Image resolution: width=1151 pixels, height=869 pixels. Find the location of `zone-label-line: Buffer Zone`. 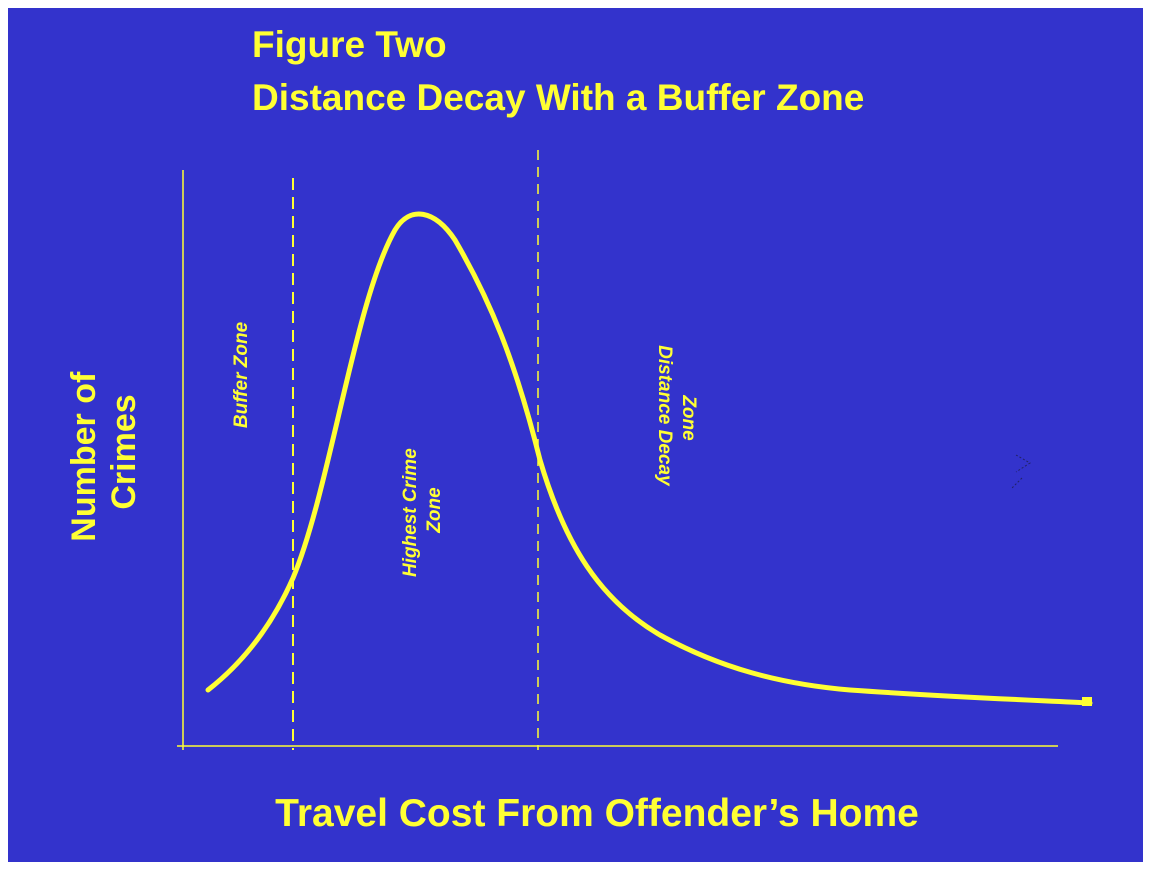

zone-label-line: Buffer Zone is located at coordinates (241, 374).